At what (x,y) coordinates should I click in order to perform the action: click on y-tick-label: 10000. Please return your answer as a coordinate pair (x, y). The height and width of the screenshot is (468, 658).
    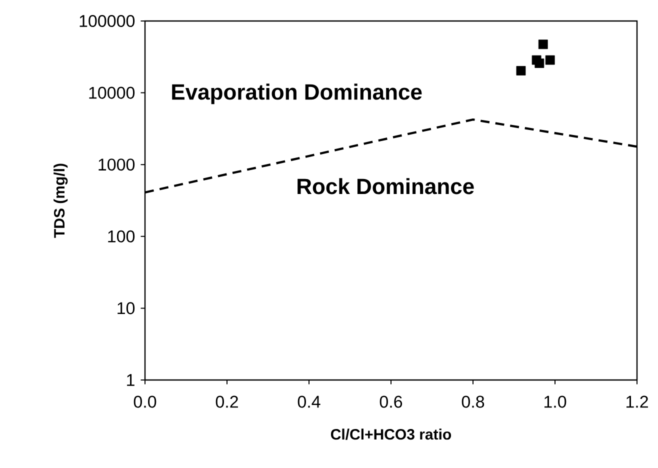
    Looking at the image, I should click on (112, 92).